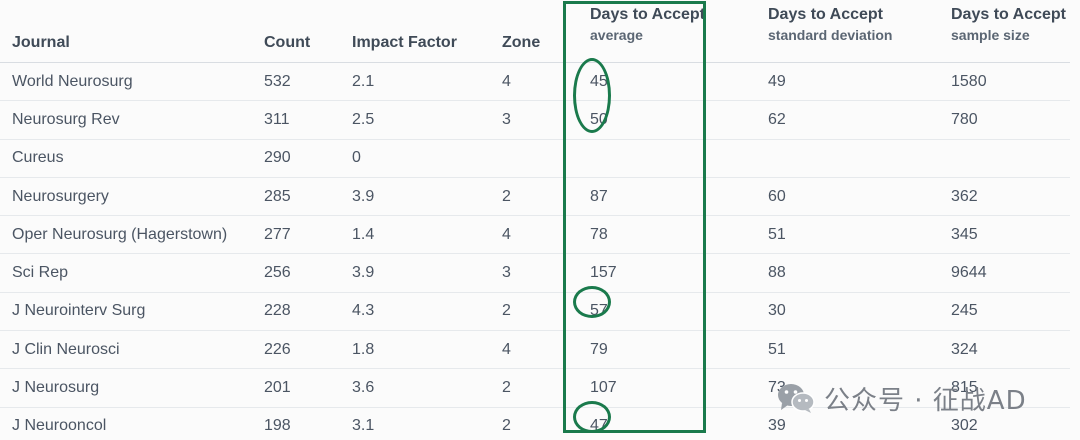  I want to click on cell-count: 226, so click(296, 350).